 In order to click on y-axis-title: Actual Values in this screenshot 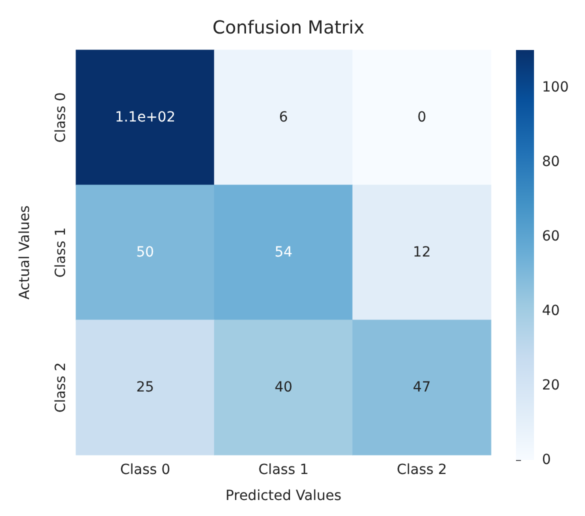, I will do `click(25, 252)`.